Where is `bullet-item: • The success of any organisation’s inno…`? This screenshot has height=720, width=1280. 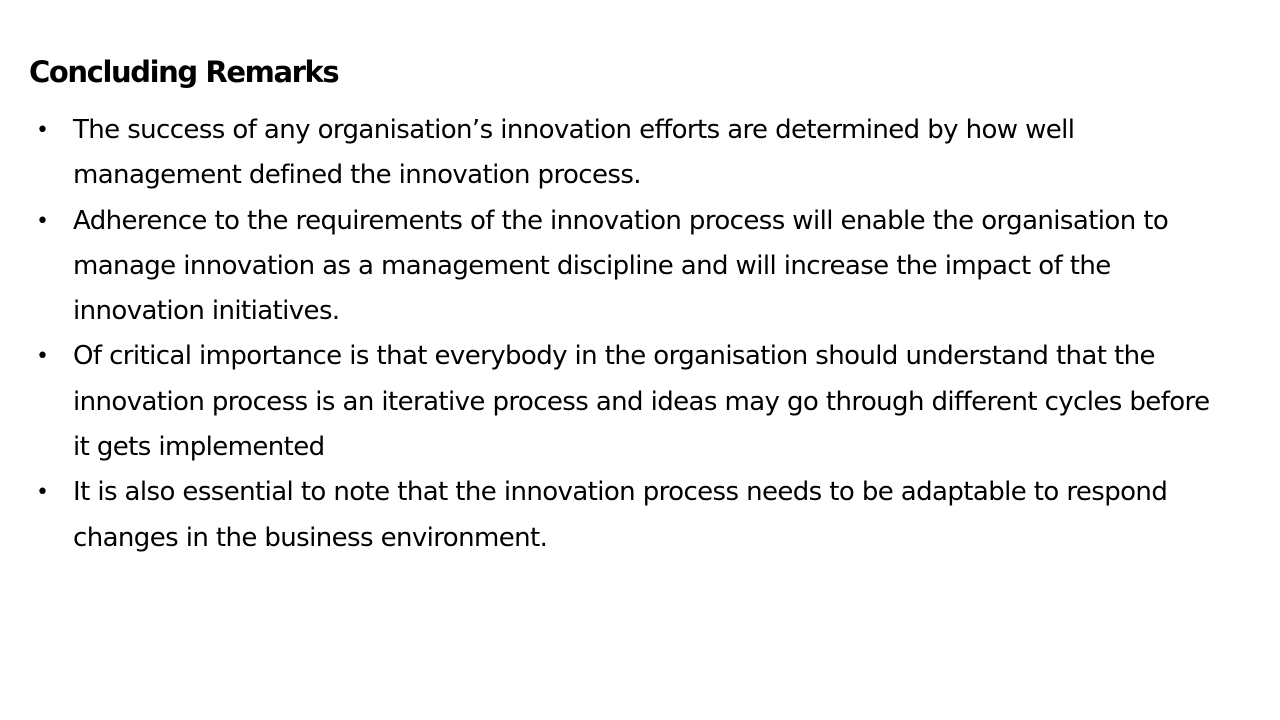
bullet-item: • The success of any organisation’s inno… is located at coordinates (631, 153).